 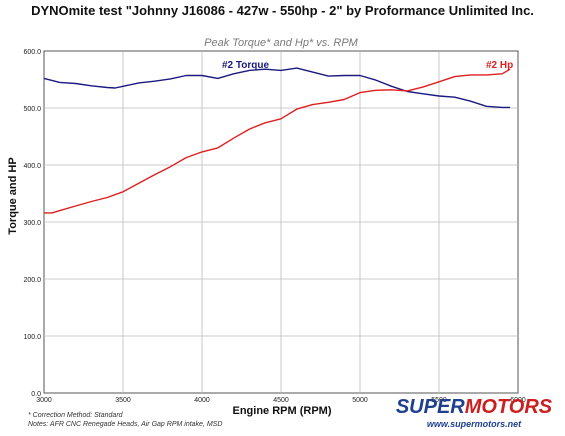 What do you see at coordinates (75, 415) in the screenshot?
I see `note-correction-method: * Correction Method: Standard` at bounding box center [75, 415].